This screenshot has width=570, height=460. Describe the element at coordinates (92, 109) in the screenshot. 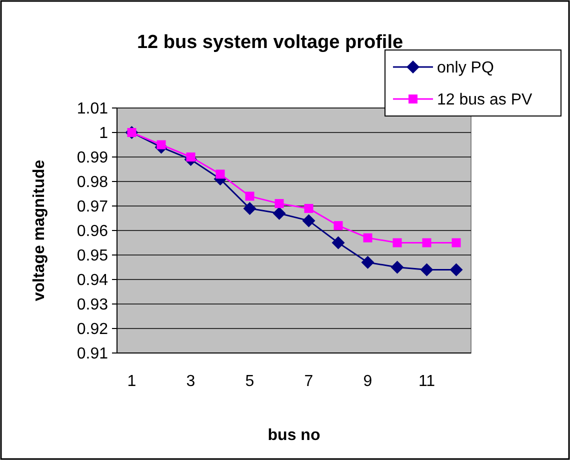

I see `y-tick-label: 1.01` at that location.